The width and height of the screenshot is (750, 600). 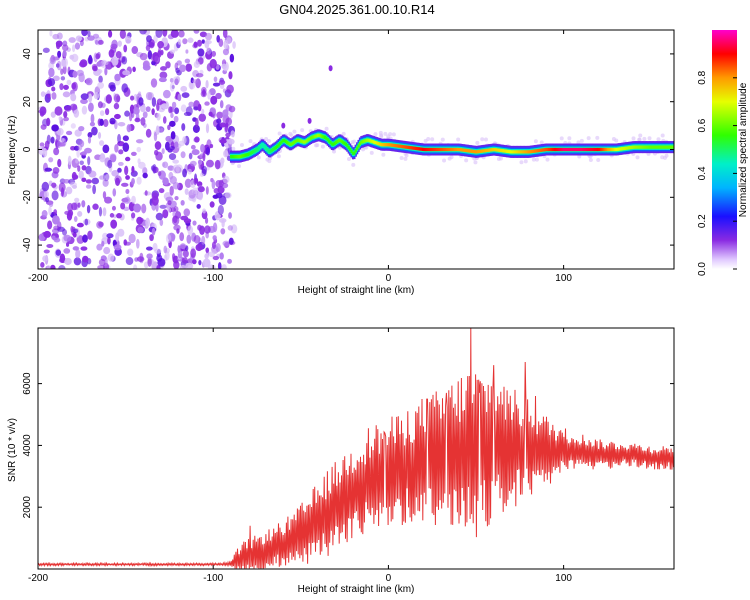 I want to click on ridge-outlier, so click(x=309, y=120).